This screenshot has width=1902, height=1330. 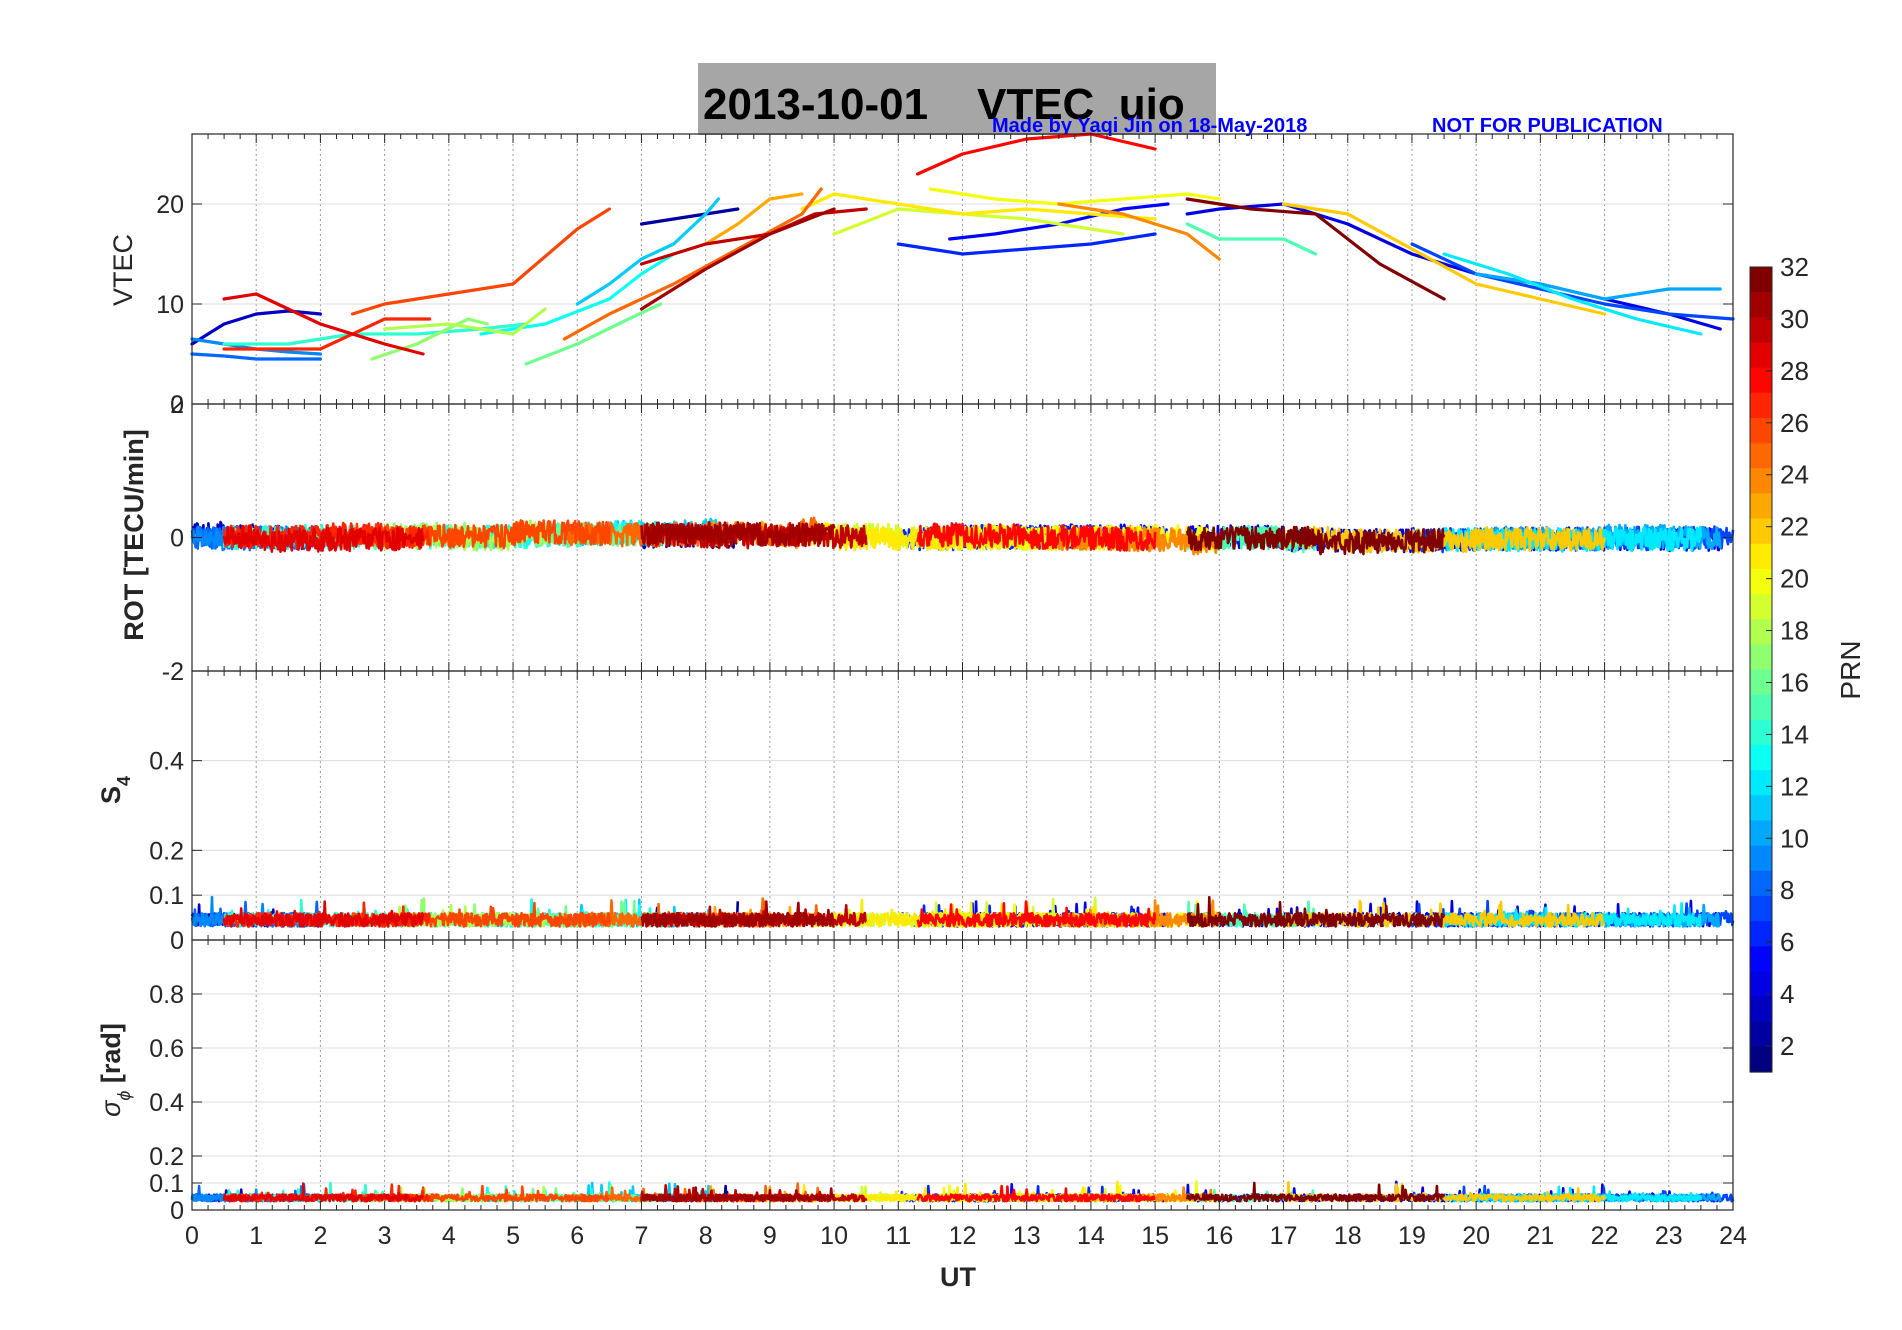 I want to click on x-tick-label: 2, so click(x=320, y=1236).